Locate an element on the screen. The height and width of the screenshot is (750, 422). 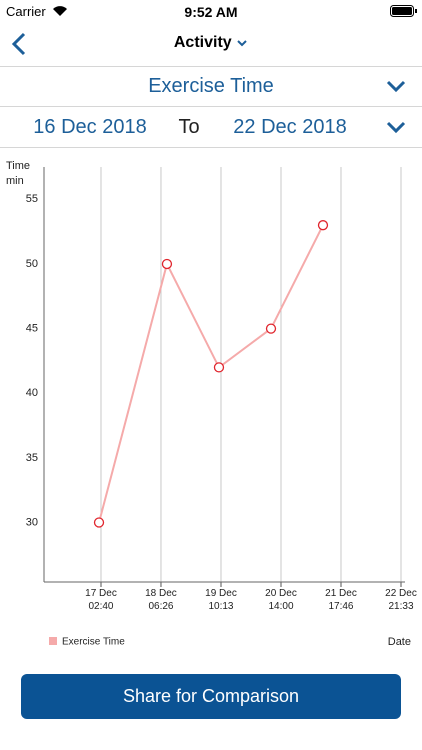
carrier: Carrier is located at coordinates (26, 11).